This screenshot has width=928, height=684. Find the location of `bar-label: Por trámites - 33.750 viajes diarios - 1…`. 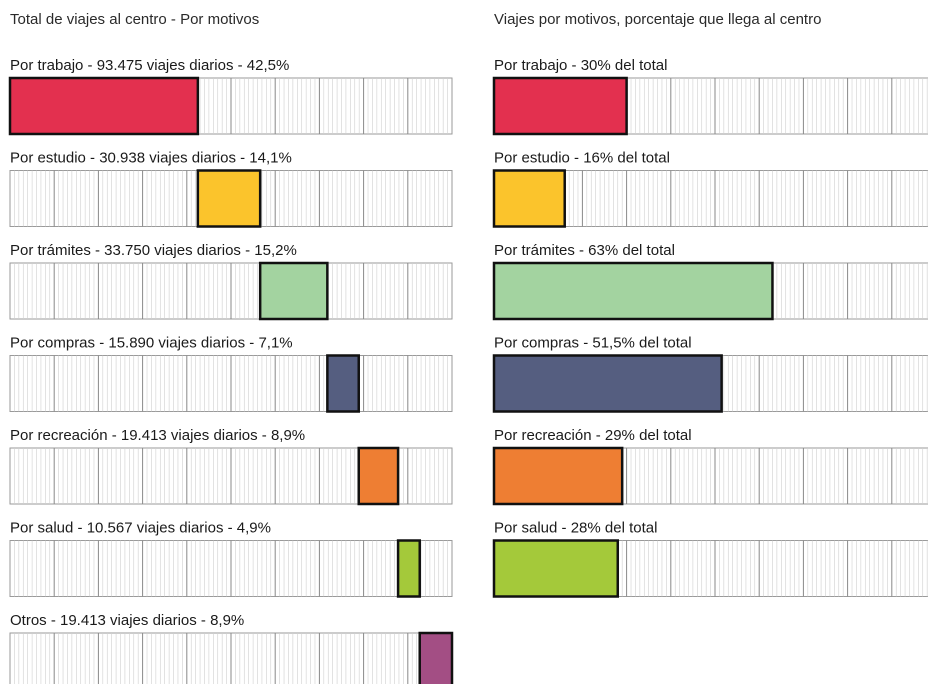

bar-label: Por trámites - 33.750 viajes diarios - 1… is located at coordinates (153, 250).